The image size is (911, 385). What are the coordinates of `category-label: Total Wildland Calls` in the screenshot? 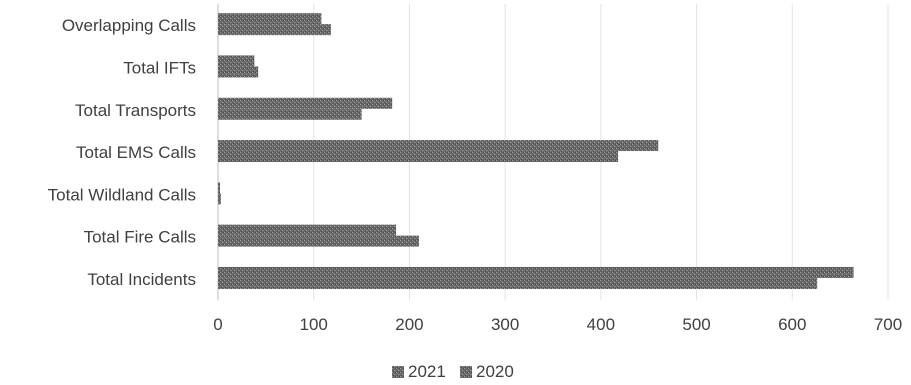 It's located at (122, 194).